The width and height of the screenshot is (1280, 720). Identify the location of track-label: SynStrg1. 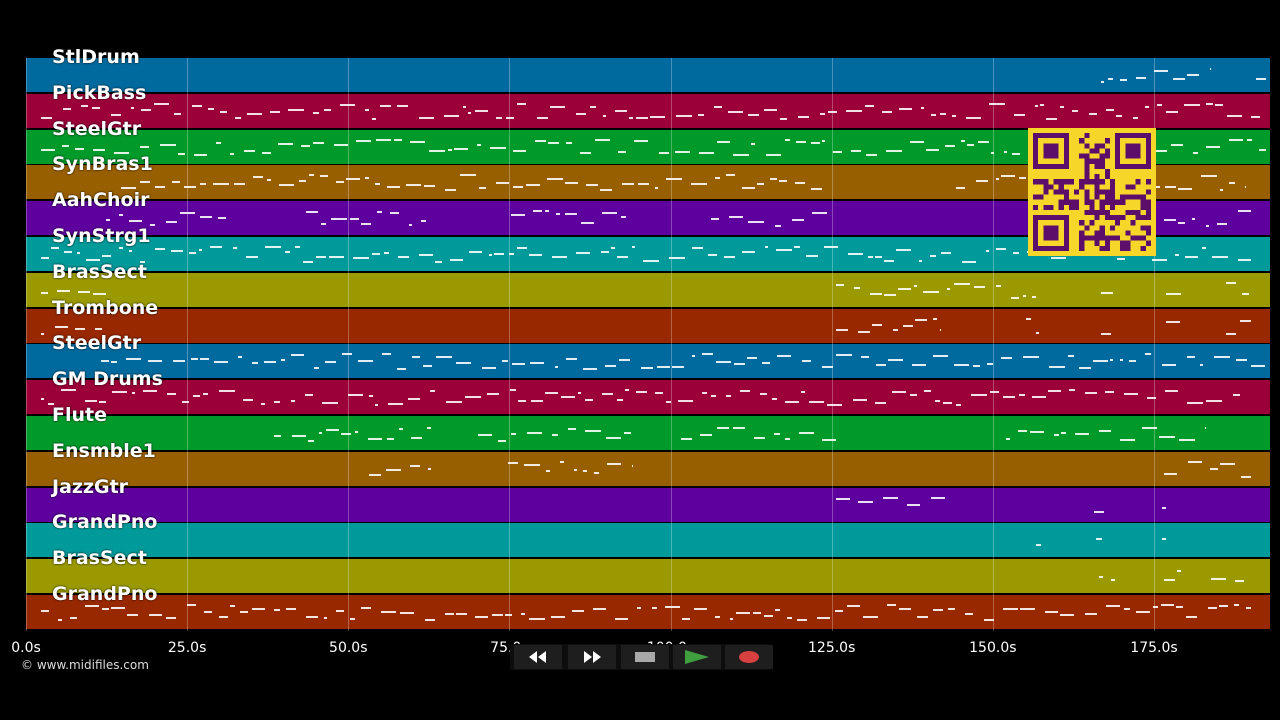
(101, 236).